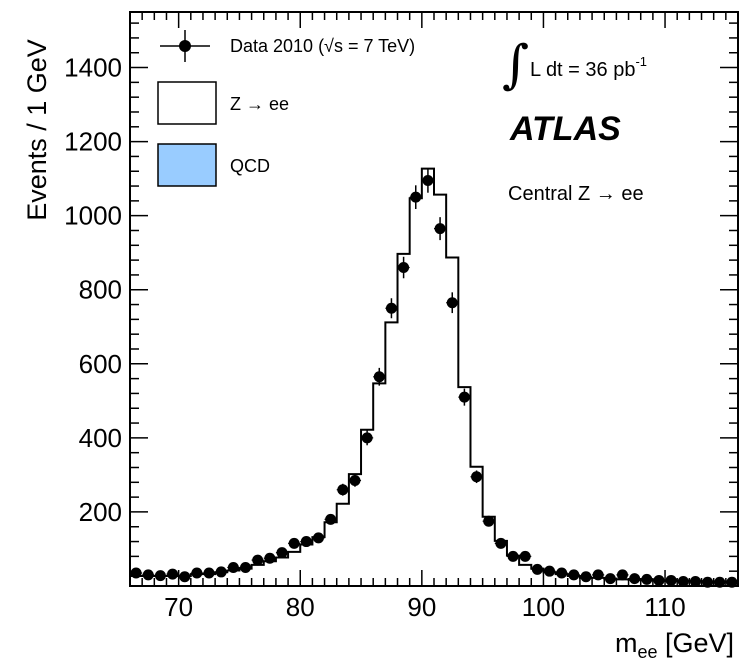 This screenshot has height=662, width=740. Describe the element at coordinates (259, 104) in the screenshot. I see `legend-zee-label: Z → ee` at that location.